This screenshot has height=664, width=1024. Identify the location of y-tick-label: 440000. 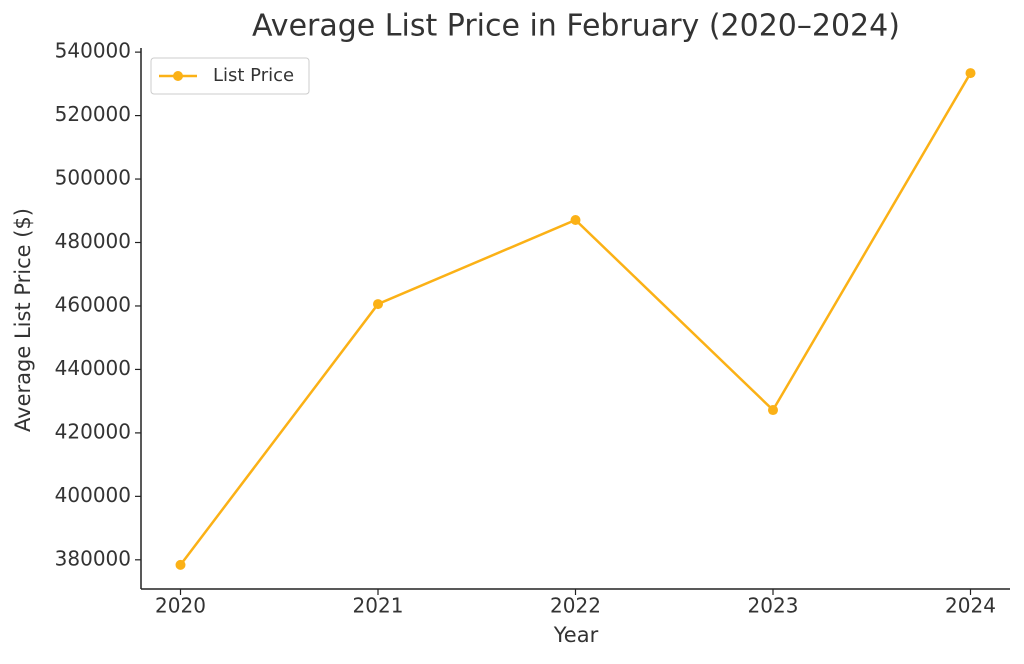
(93, 368).